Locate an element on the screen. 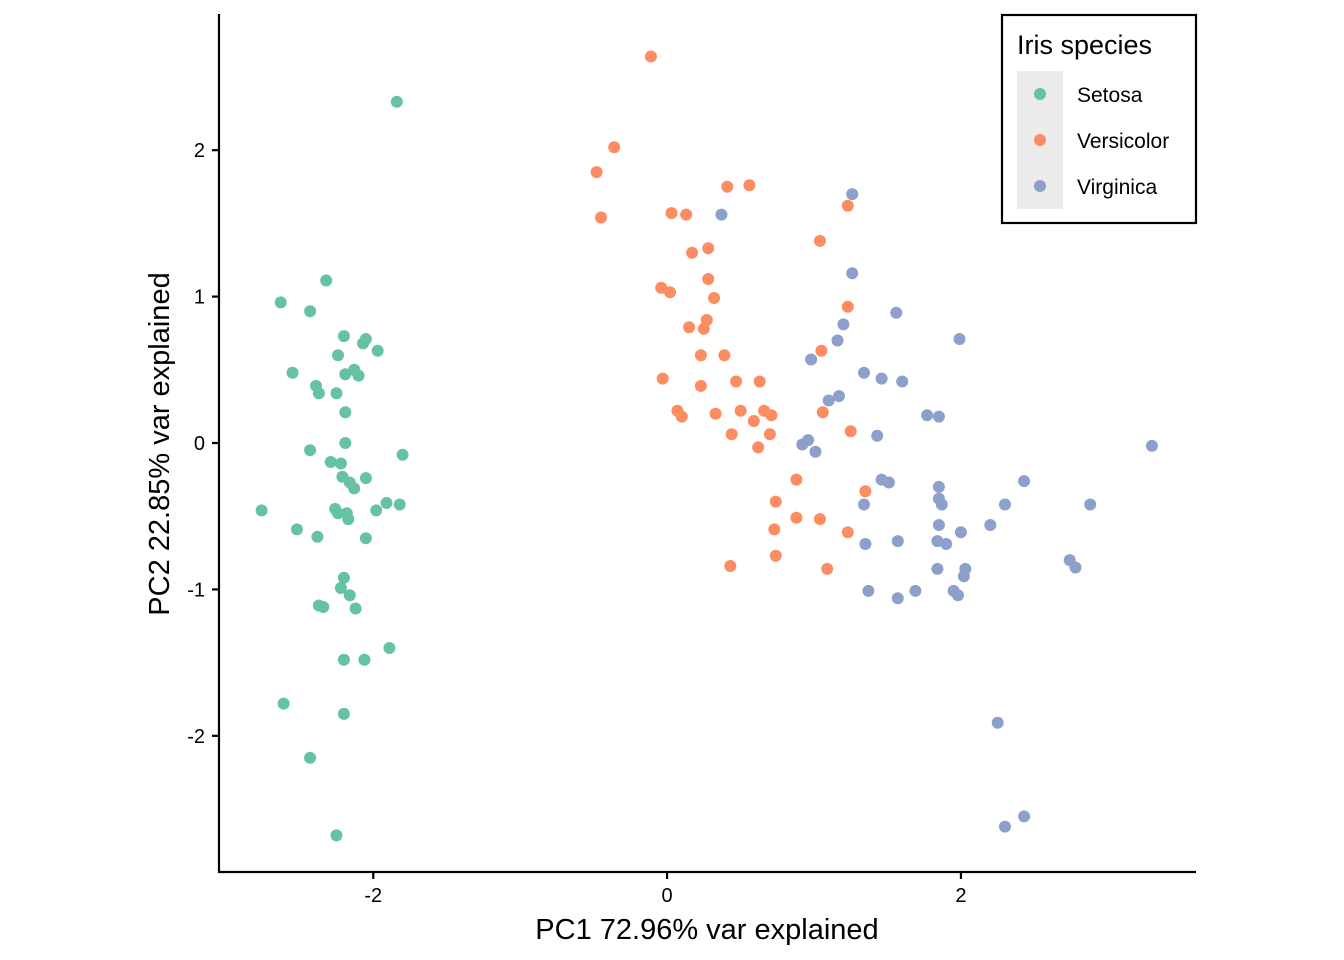 Image resolution: width=1344 pixels, height=960 pixels. x-axis-ticks: -2 0 2 is located at coordinates (665, 889).